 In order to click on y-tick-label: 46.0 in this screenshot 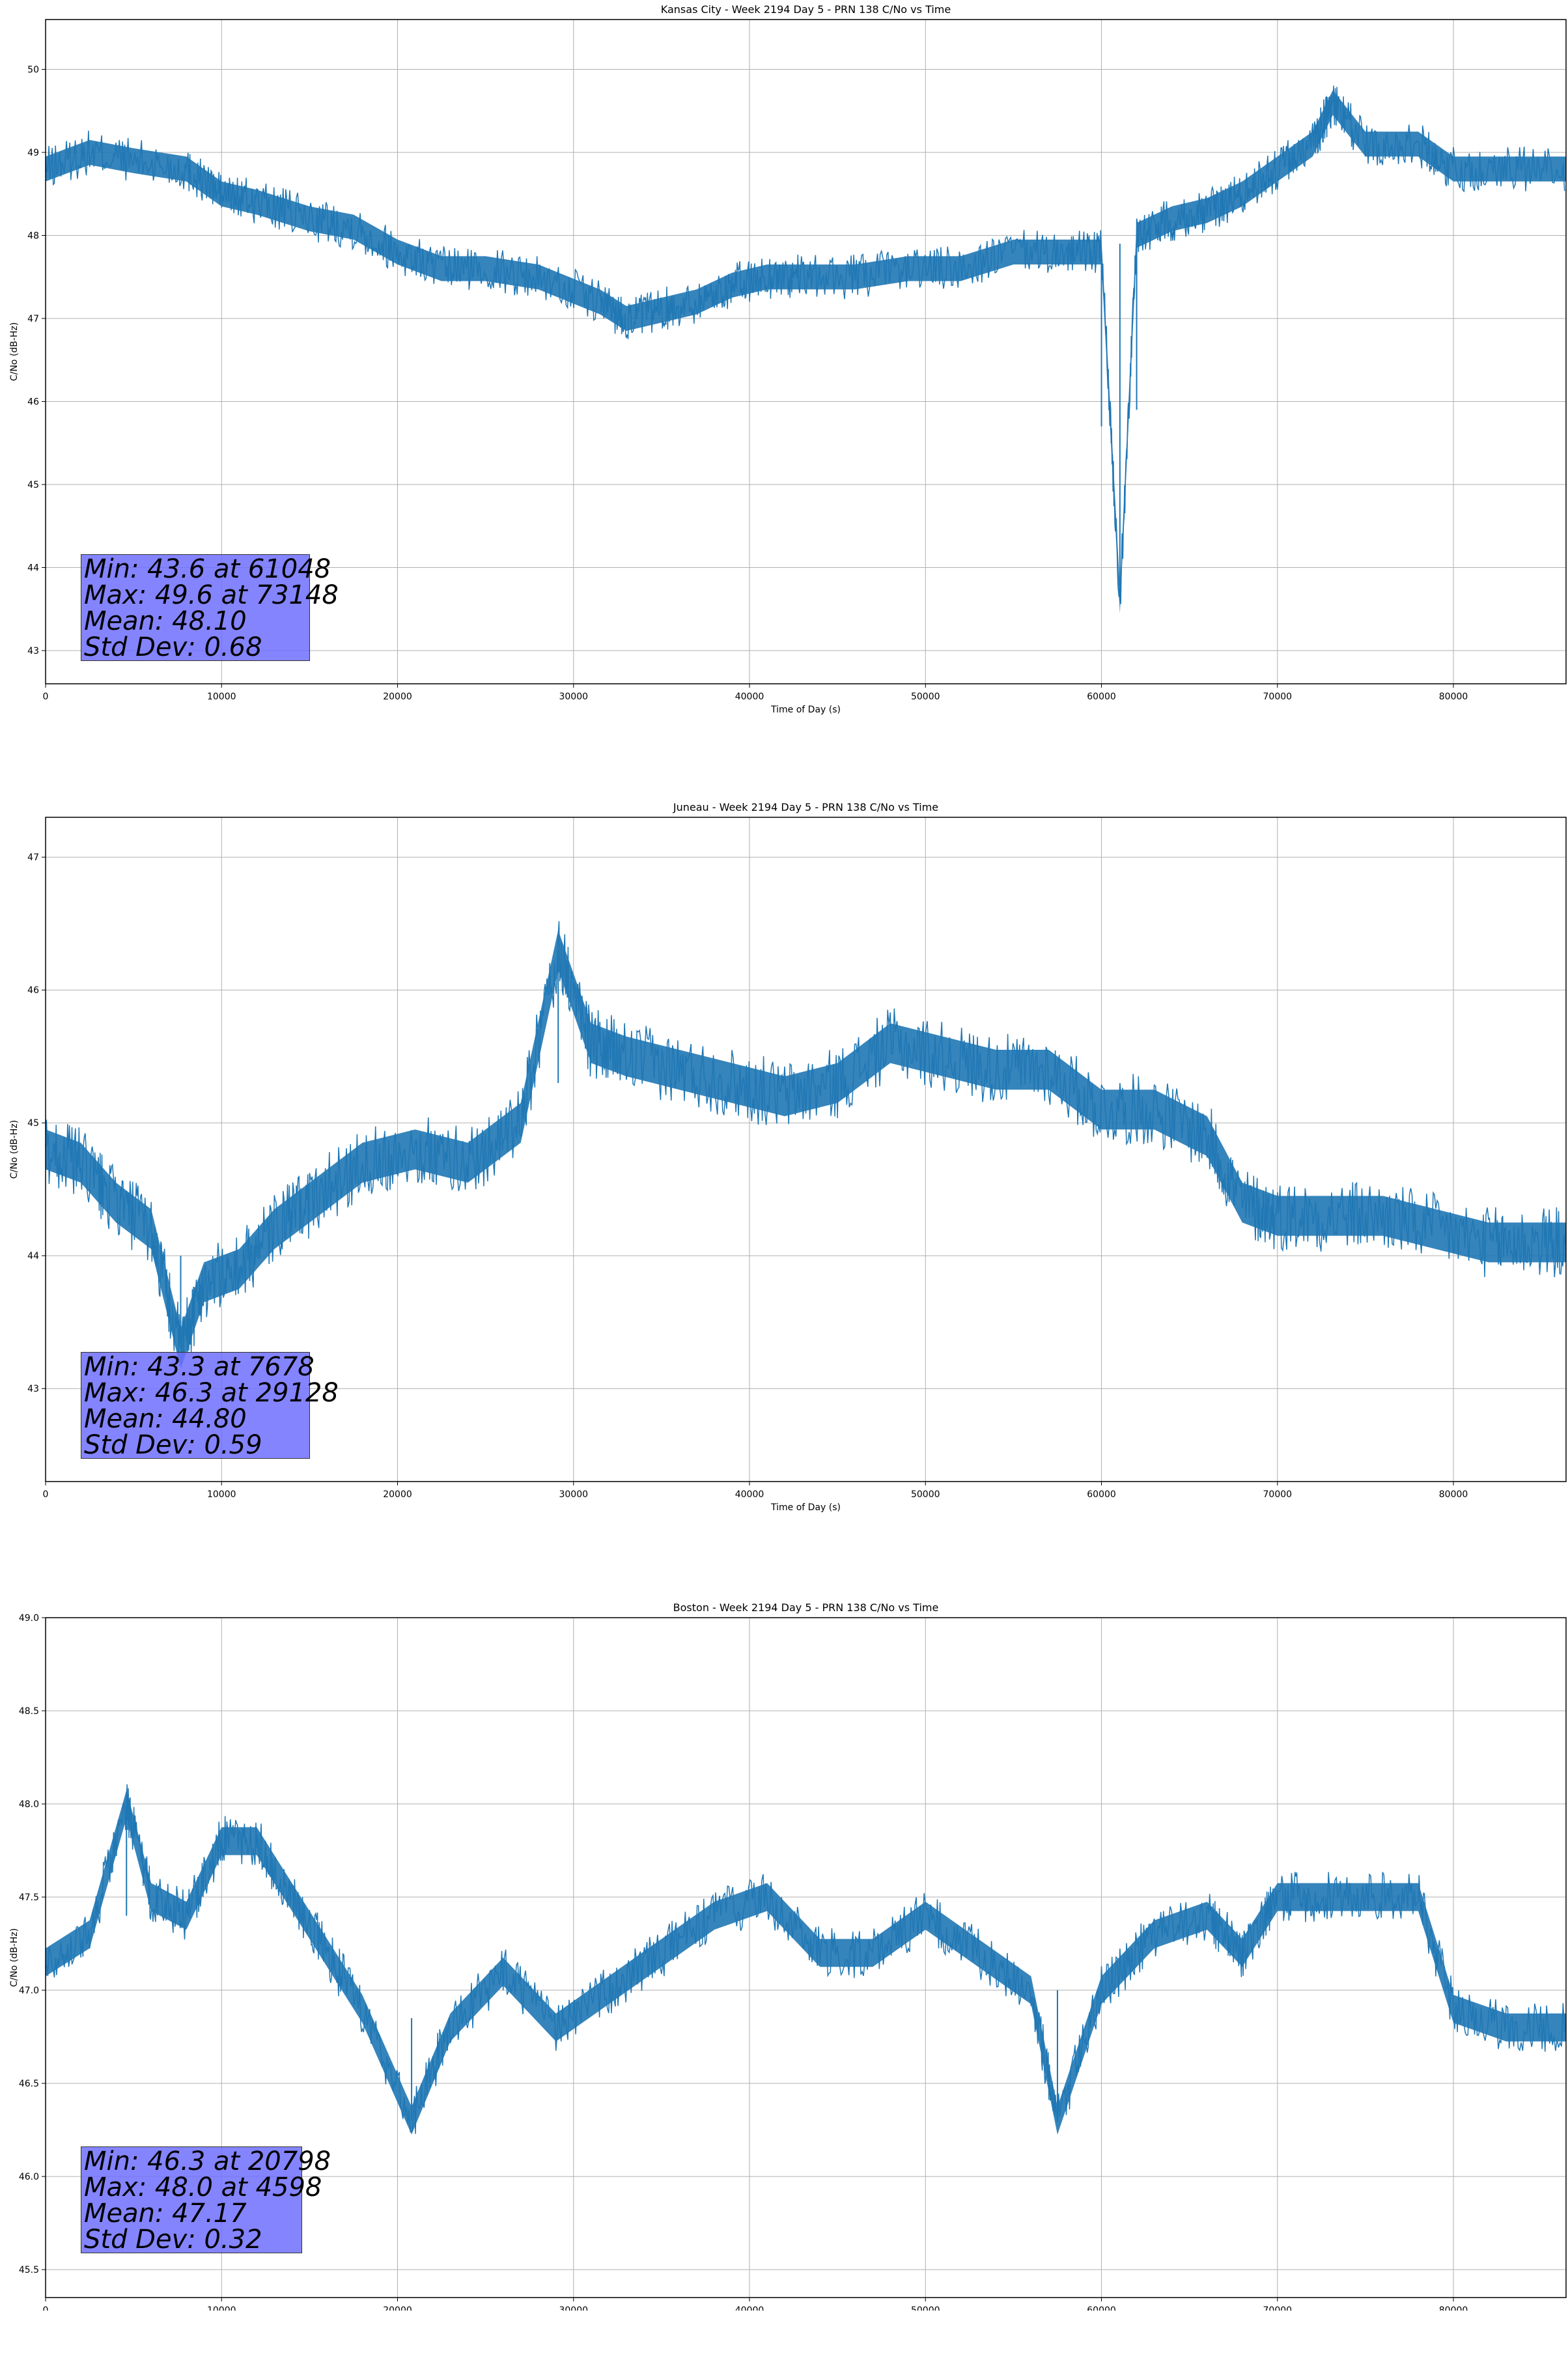, I will do `click(29, 2177)`.